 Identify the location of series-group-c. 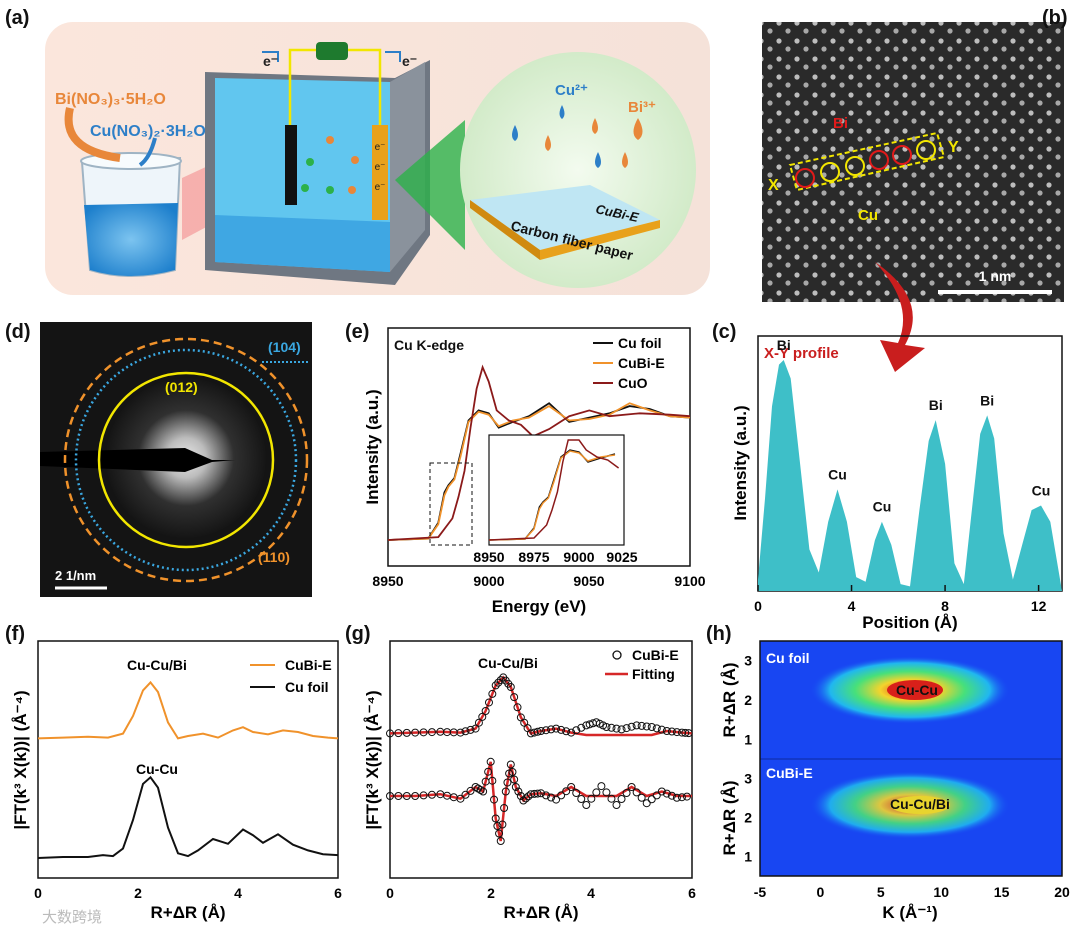
(910, 475).